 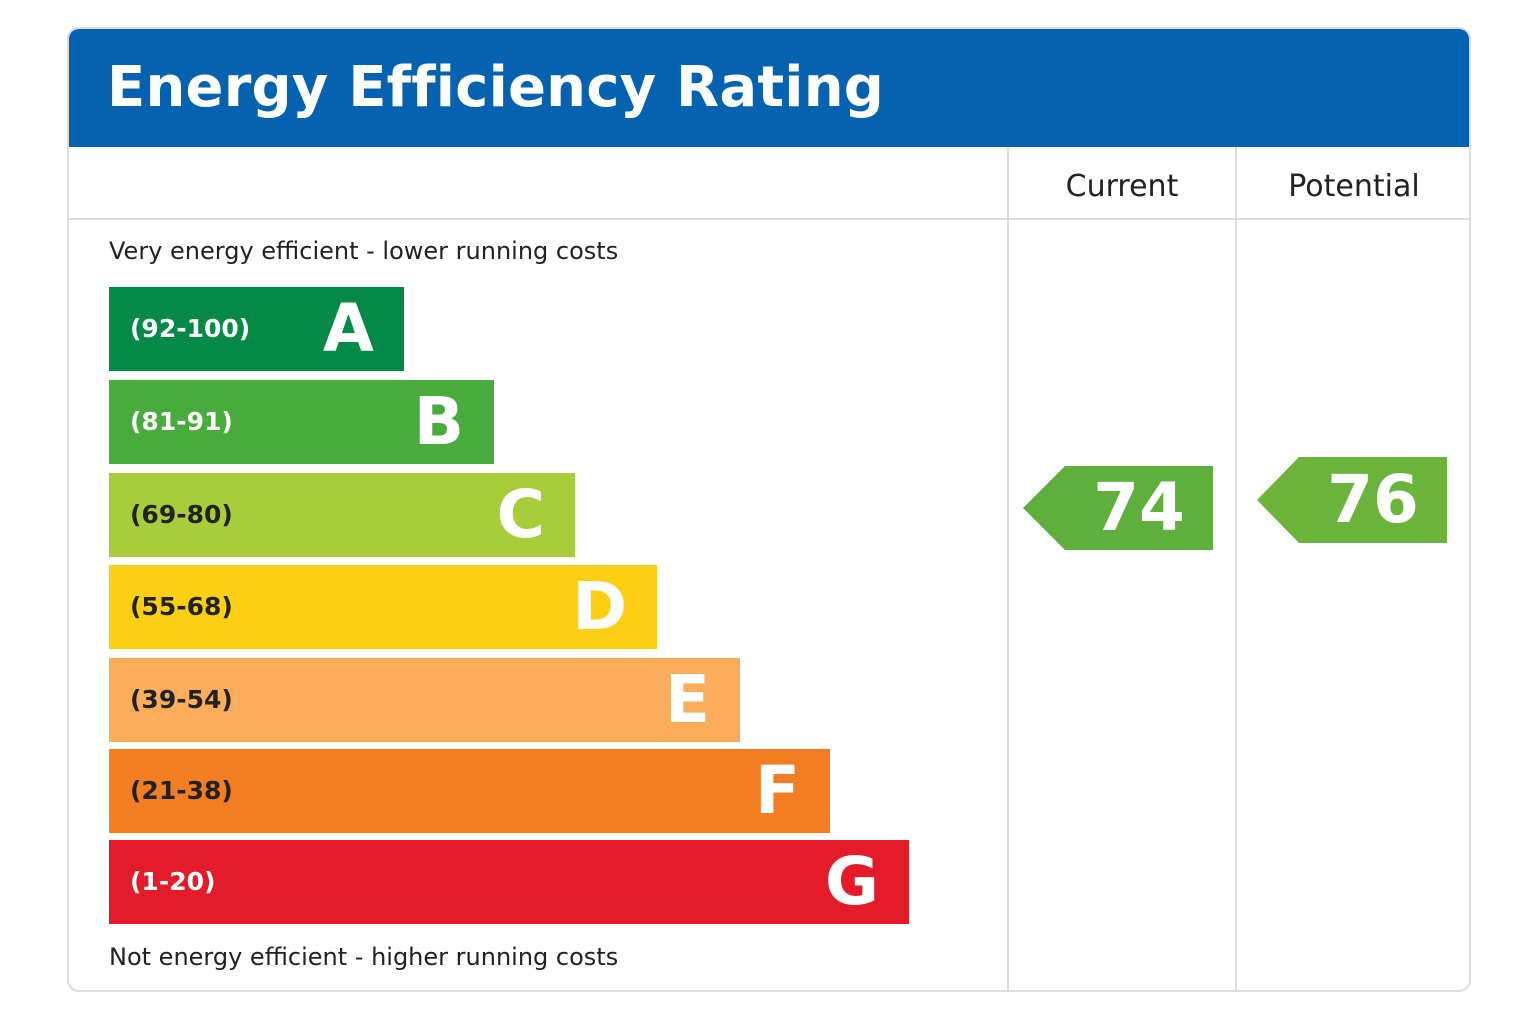 I want to click on current-arrow-shape, so click(x=1118, y=508).